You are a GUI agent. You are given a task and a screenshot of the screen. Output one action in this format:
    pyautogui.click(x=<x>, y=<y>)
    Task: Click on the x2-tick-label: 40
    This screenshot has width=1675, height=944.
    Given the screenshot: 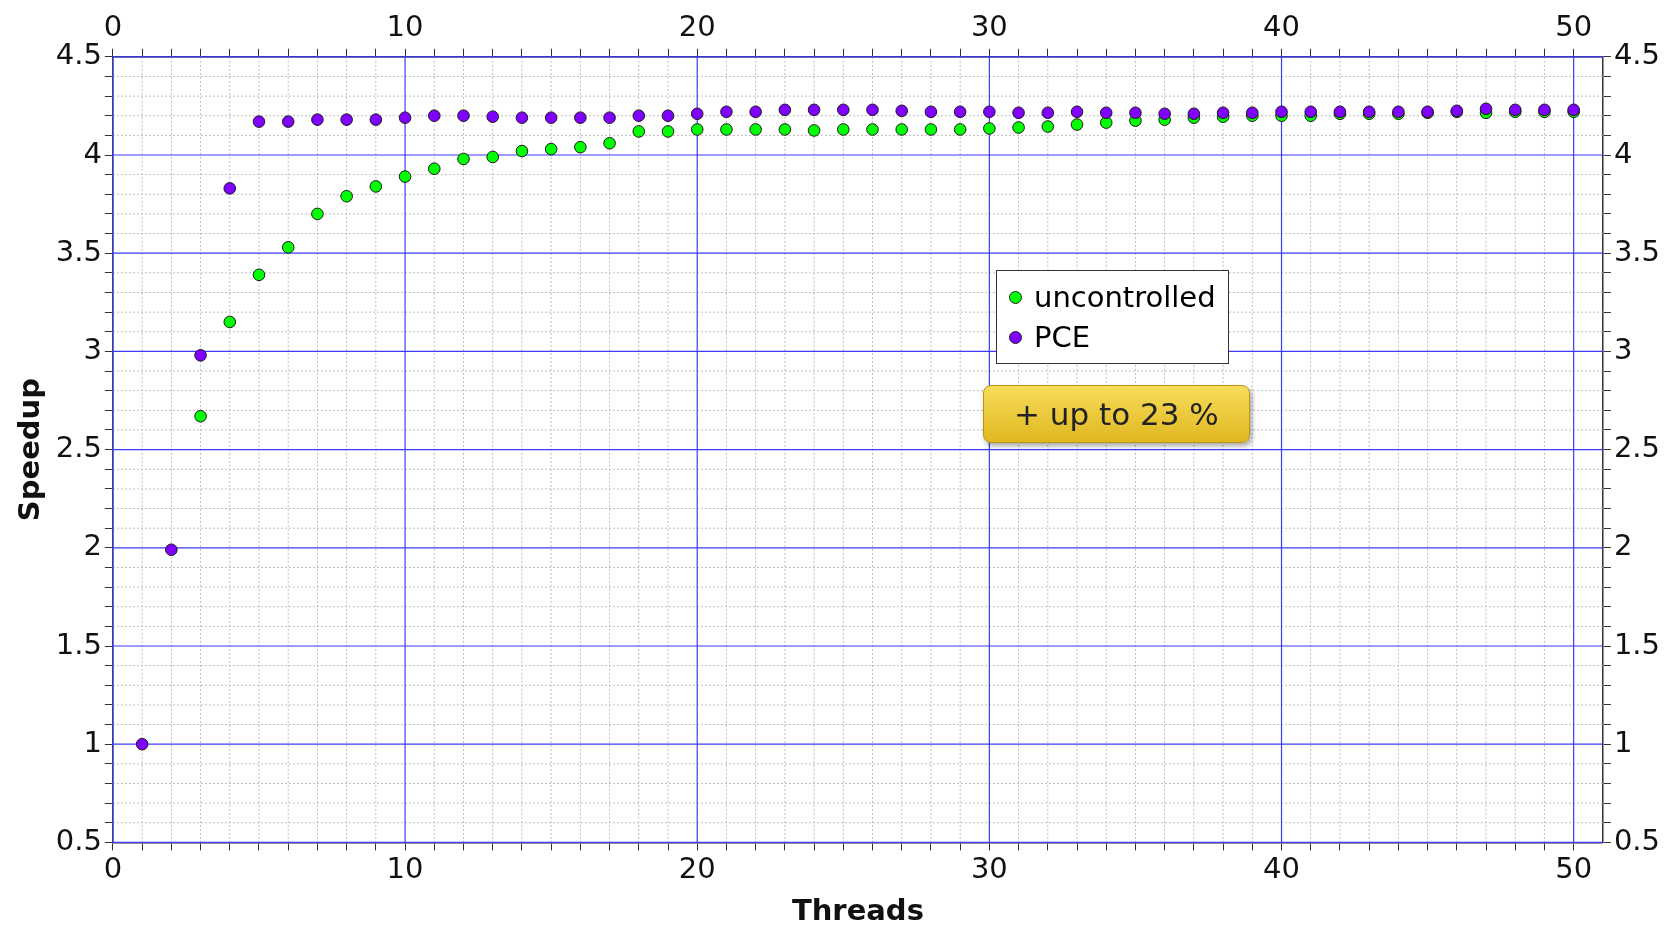 What is the action you would take?
    pyautogui.click(x=1281, y=25)
    